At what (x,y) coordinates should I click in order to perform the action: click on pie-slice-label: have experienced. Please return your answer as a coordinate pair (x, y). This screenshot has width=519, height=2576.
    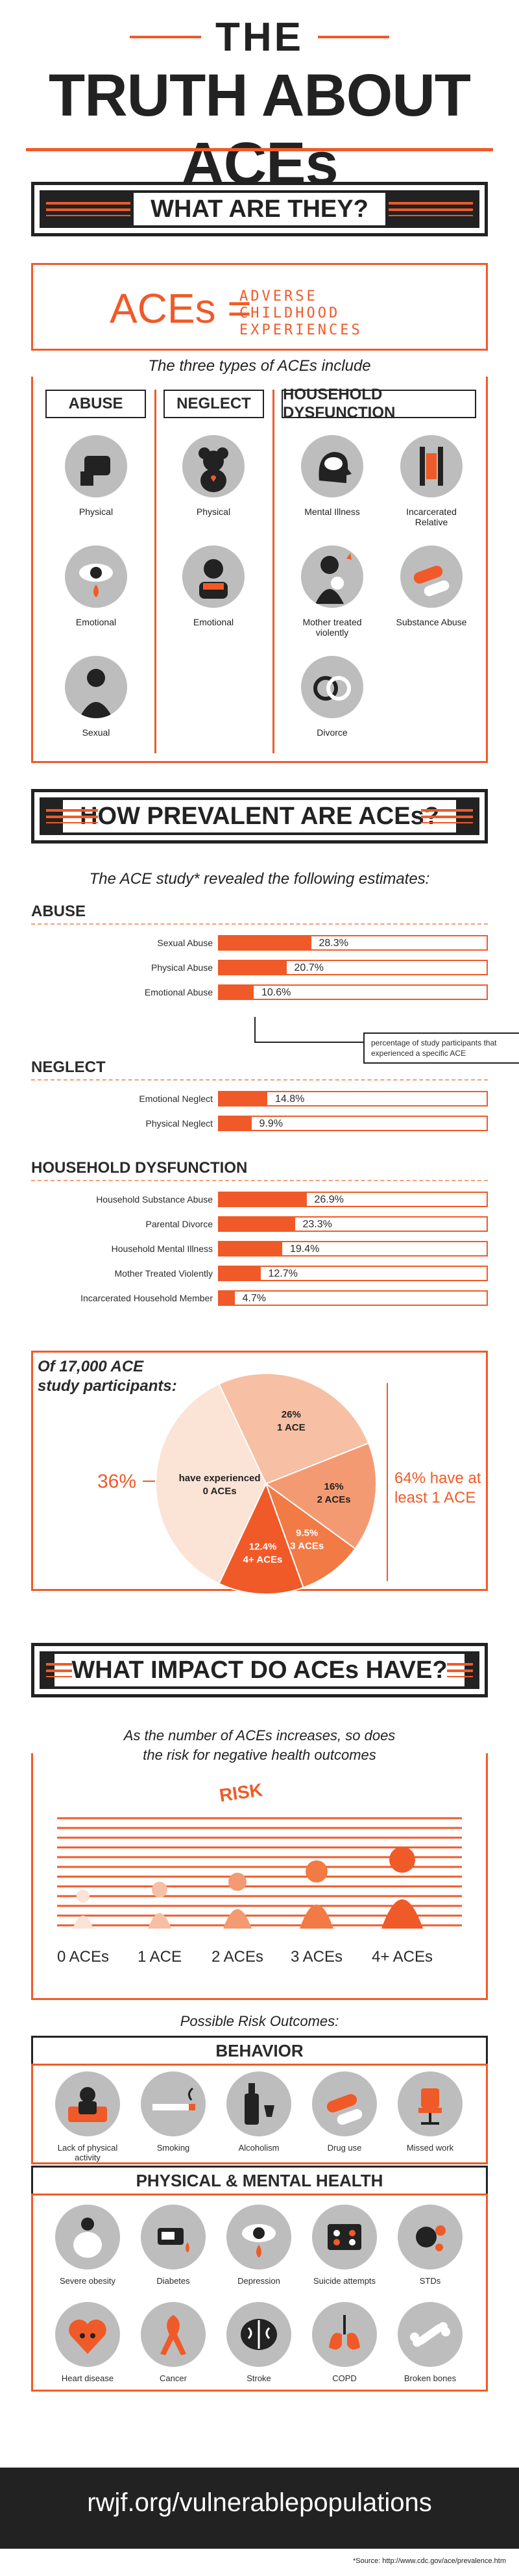
    Looking at the image, I should click on (220, 1478).